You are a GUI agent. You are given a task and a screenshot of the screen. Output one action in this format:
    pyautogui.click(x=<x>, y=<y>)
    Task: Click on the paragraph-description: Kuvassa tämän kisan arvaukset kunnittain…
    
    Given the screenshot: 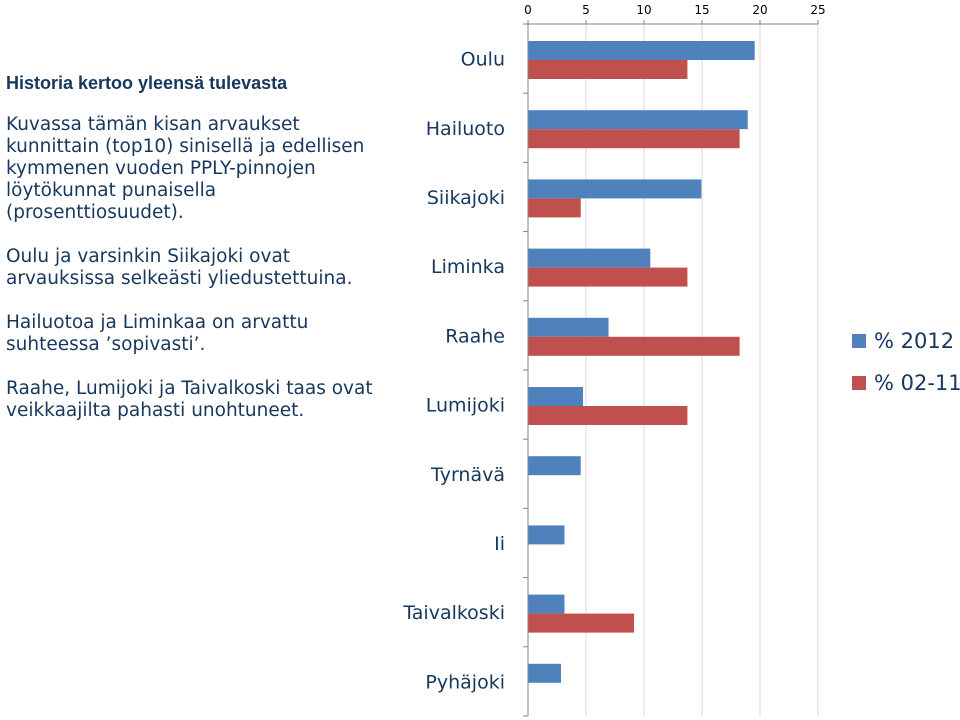 What is the action you would take?
    pyautogui.click(x=185, y=168)
    